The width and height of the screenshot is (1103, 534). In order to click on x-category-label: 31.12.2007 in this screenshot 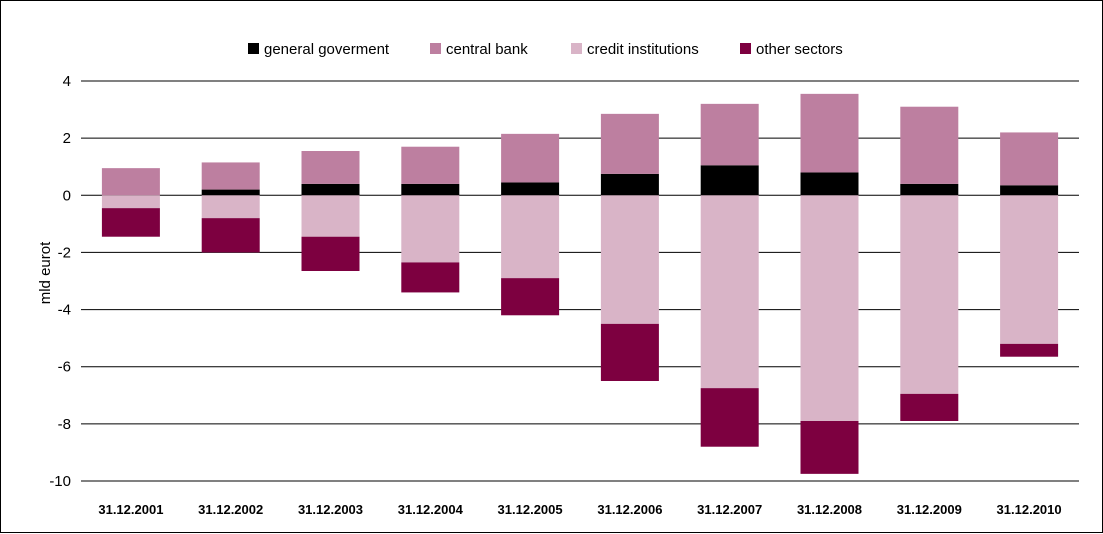, I will do `click(729, 509)`.